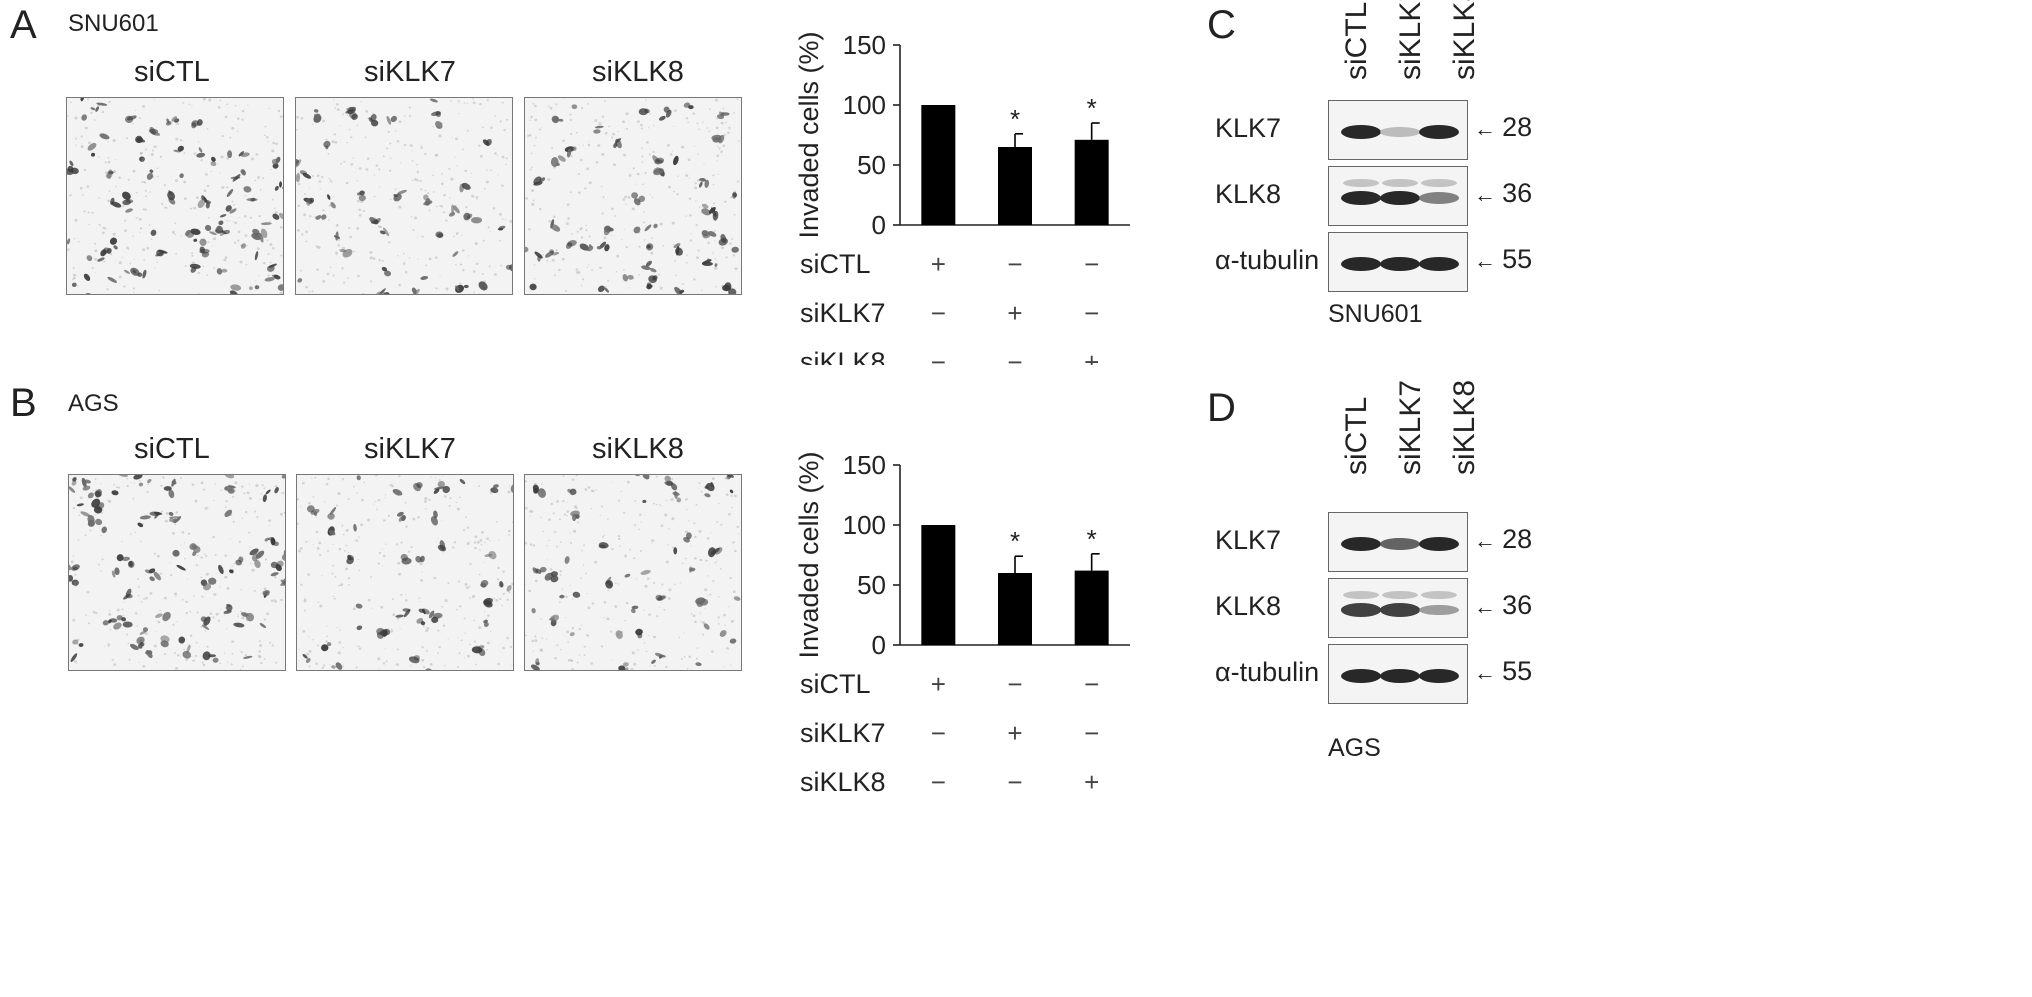 This screenshot has width=2032, height=997. Describe the element at coordinates (1517, 259) in the screenshot. I see `blot-size-value-c: 55` at that location.